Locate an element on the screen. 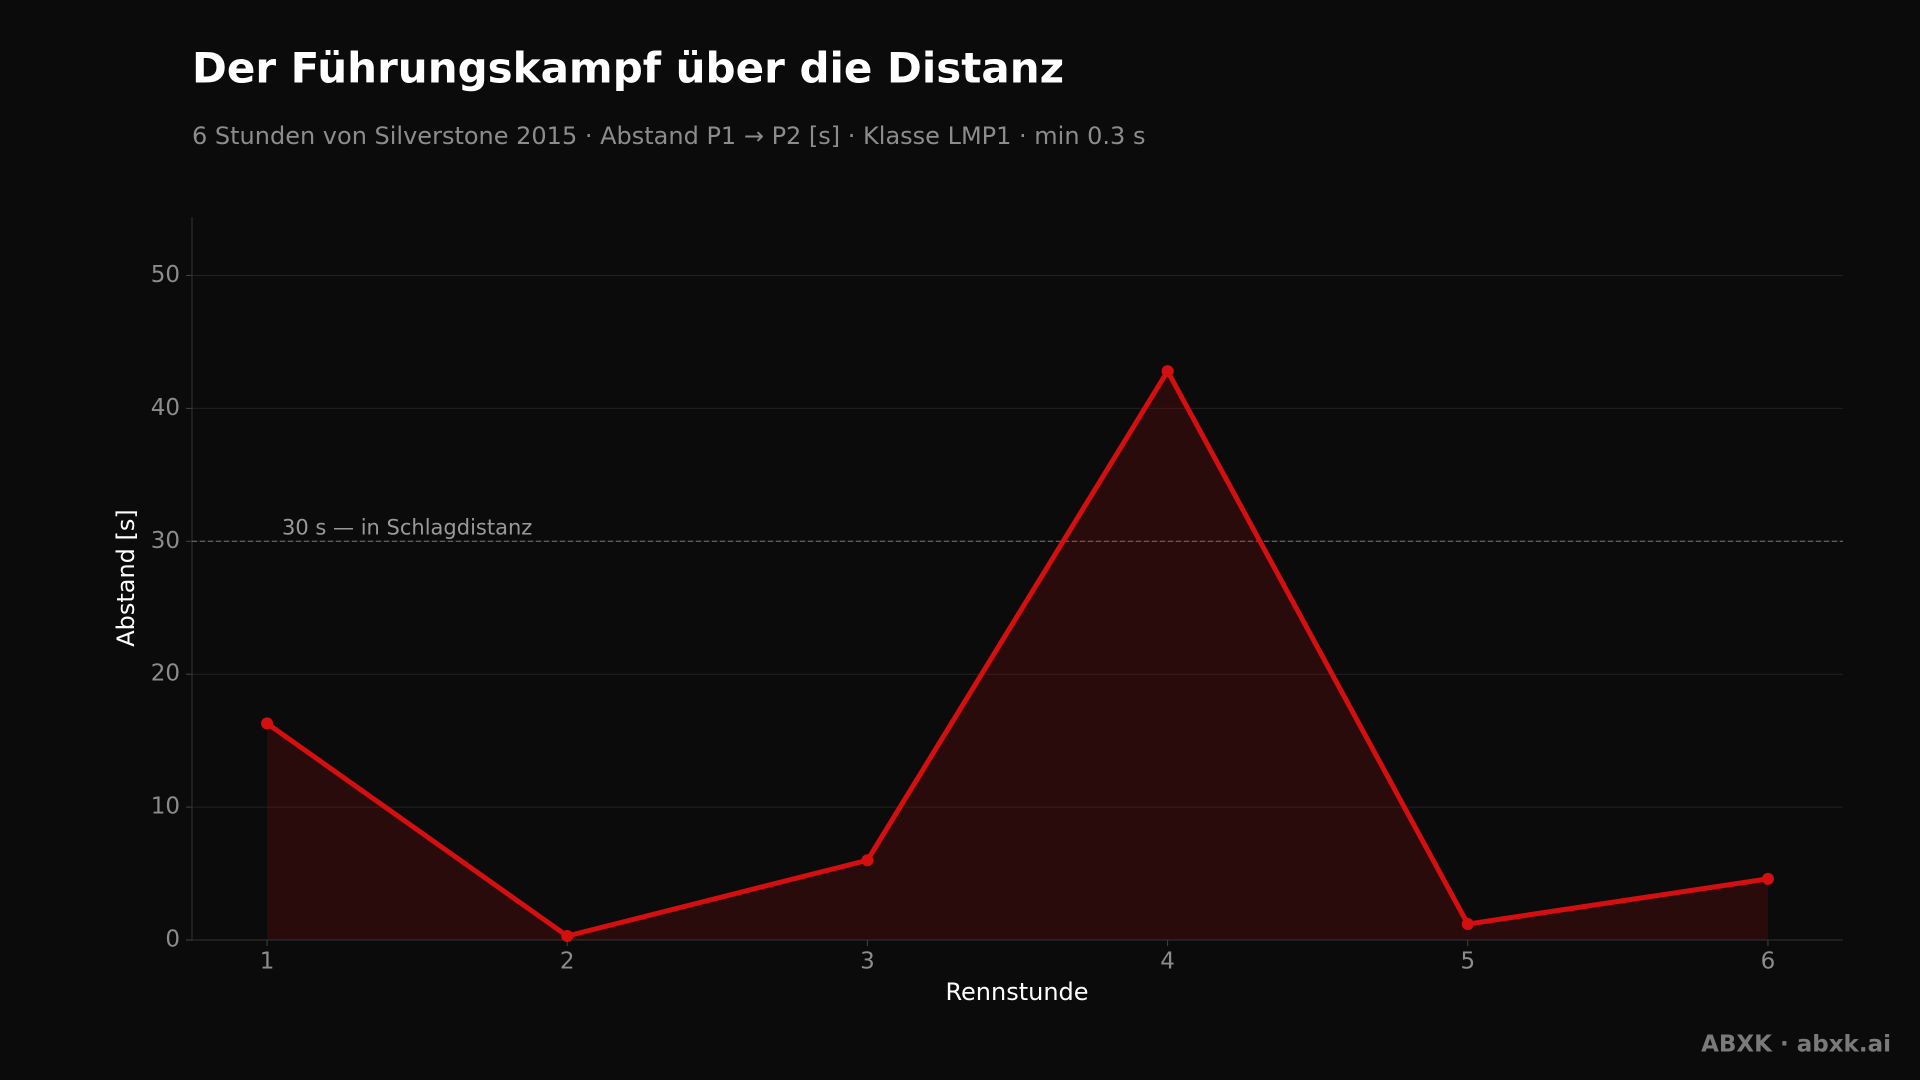 This screenshot has width=1920, height=1080. y-tick-label: 50 is located at coordinates (165, 275).